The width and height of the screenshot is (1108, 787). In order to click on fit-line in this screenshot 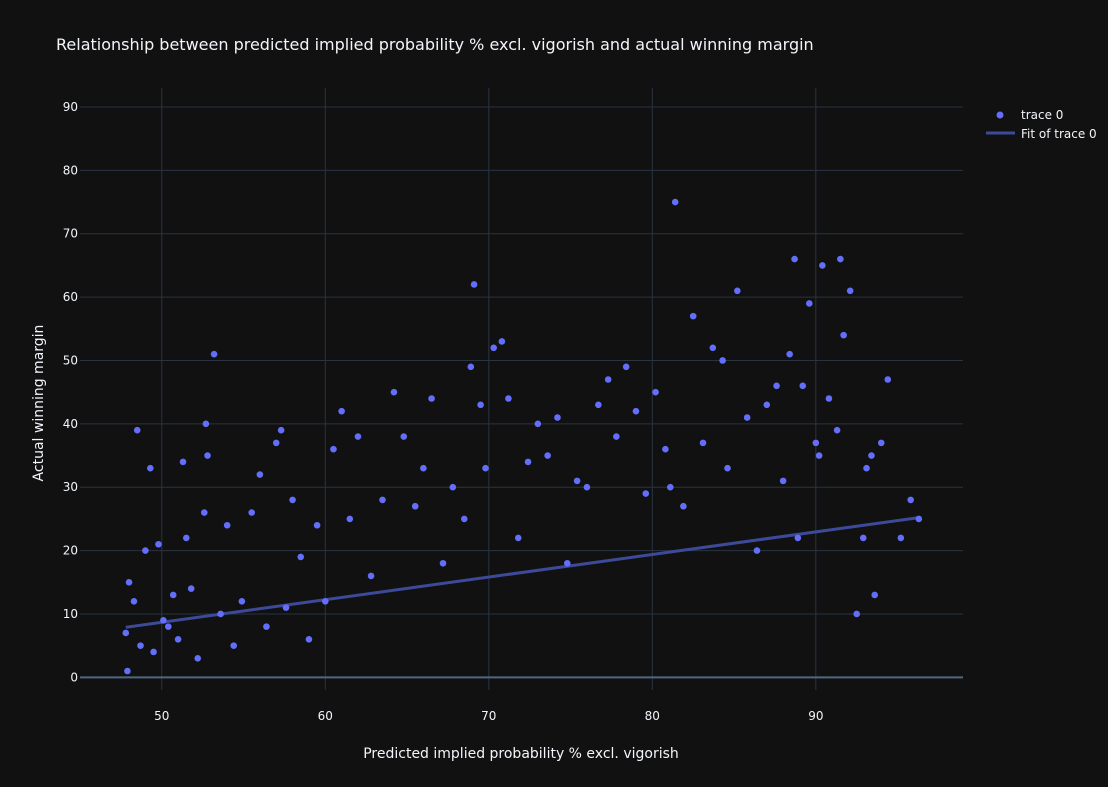, I will do `click(522, 572)`.